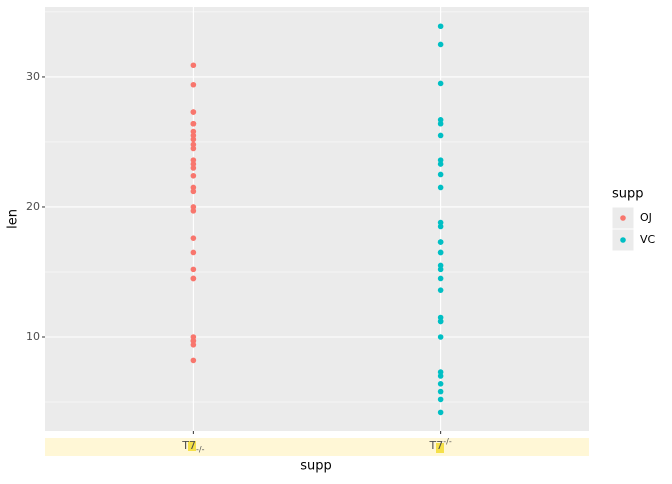 This screenshot has height=484, width=672. Describe the element at coordinates (200, 449) in the screenshot. I see `x-tick-label-sub: -/-` at that location.